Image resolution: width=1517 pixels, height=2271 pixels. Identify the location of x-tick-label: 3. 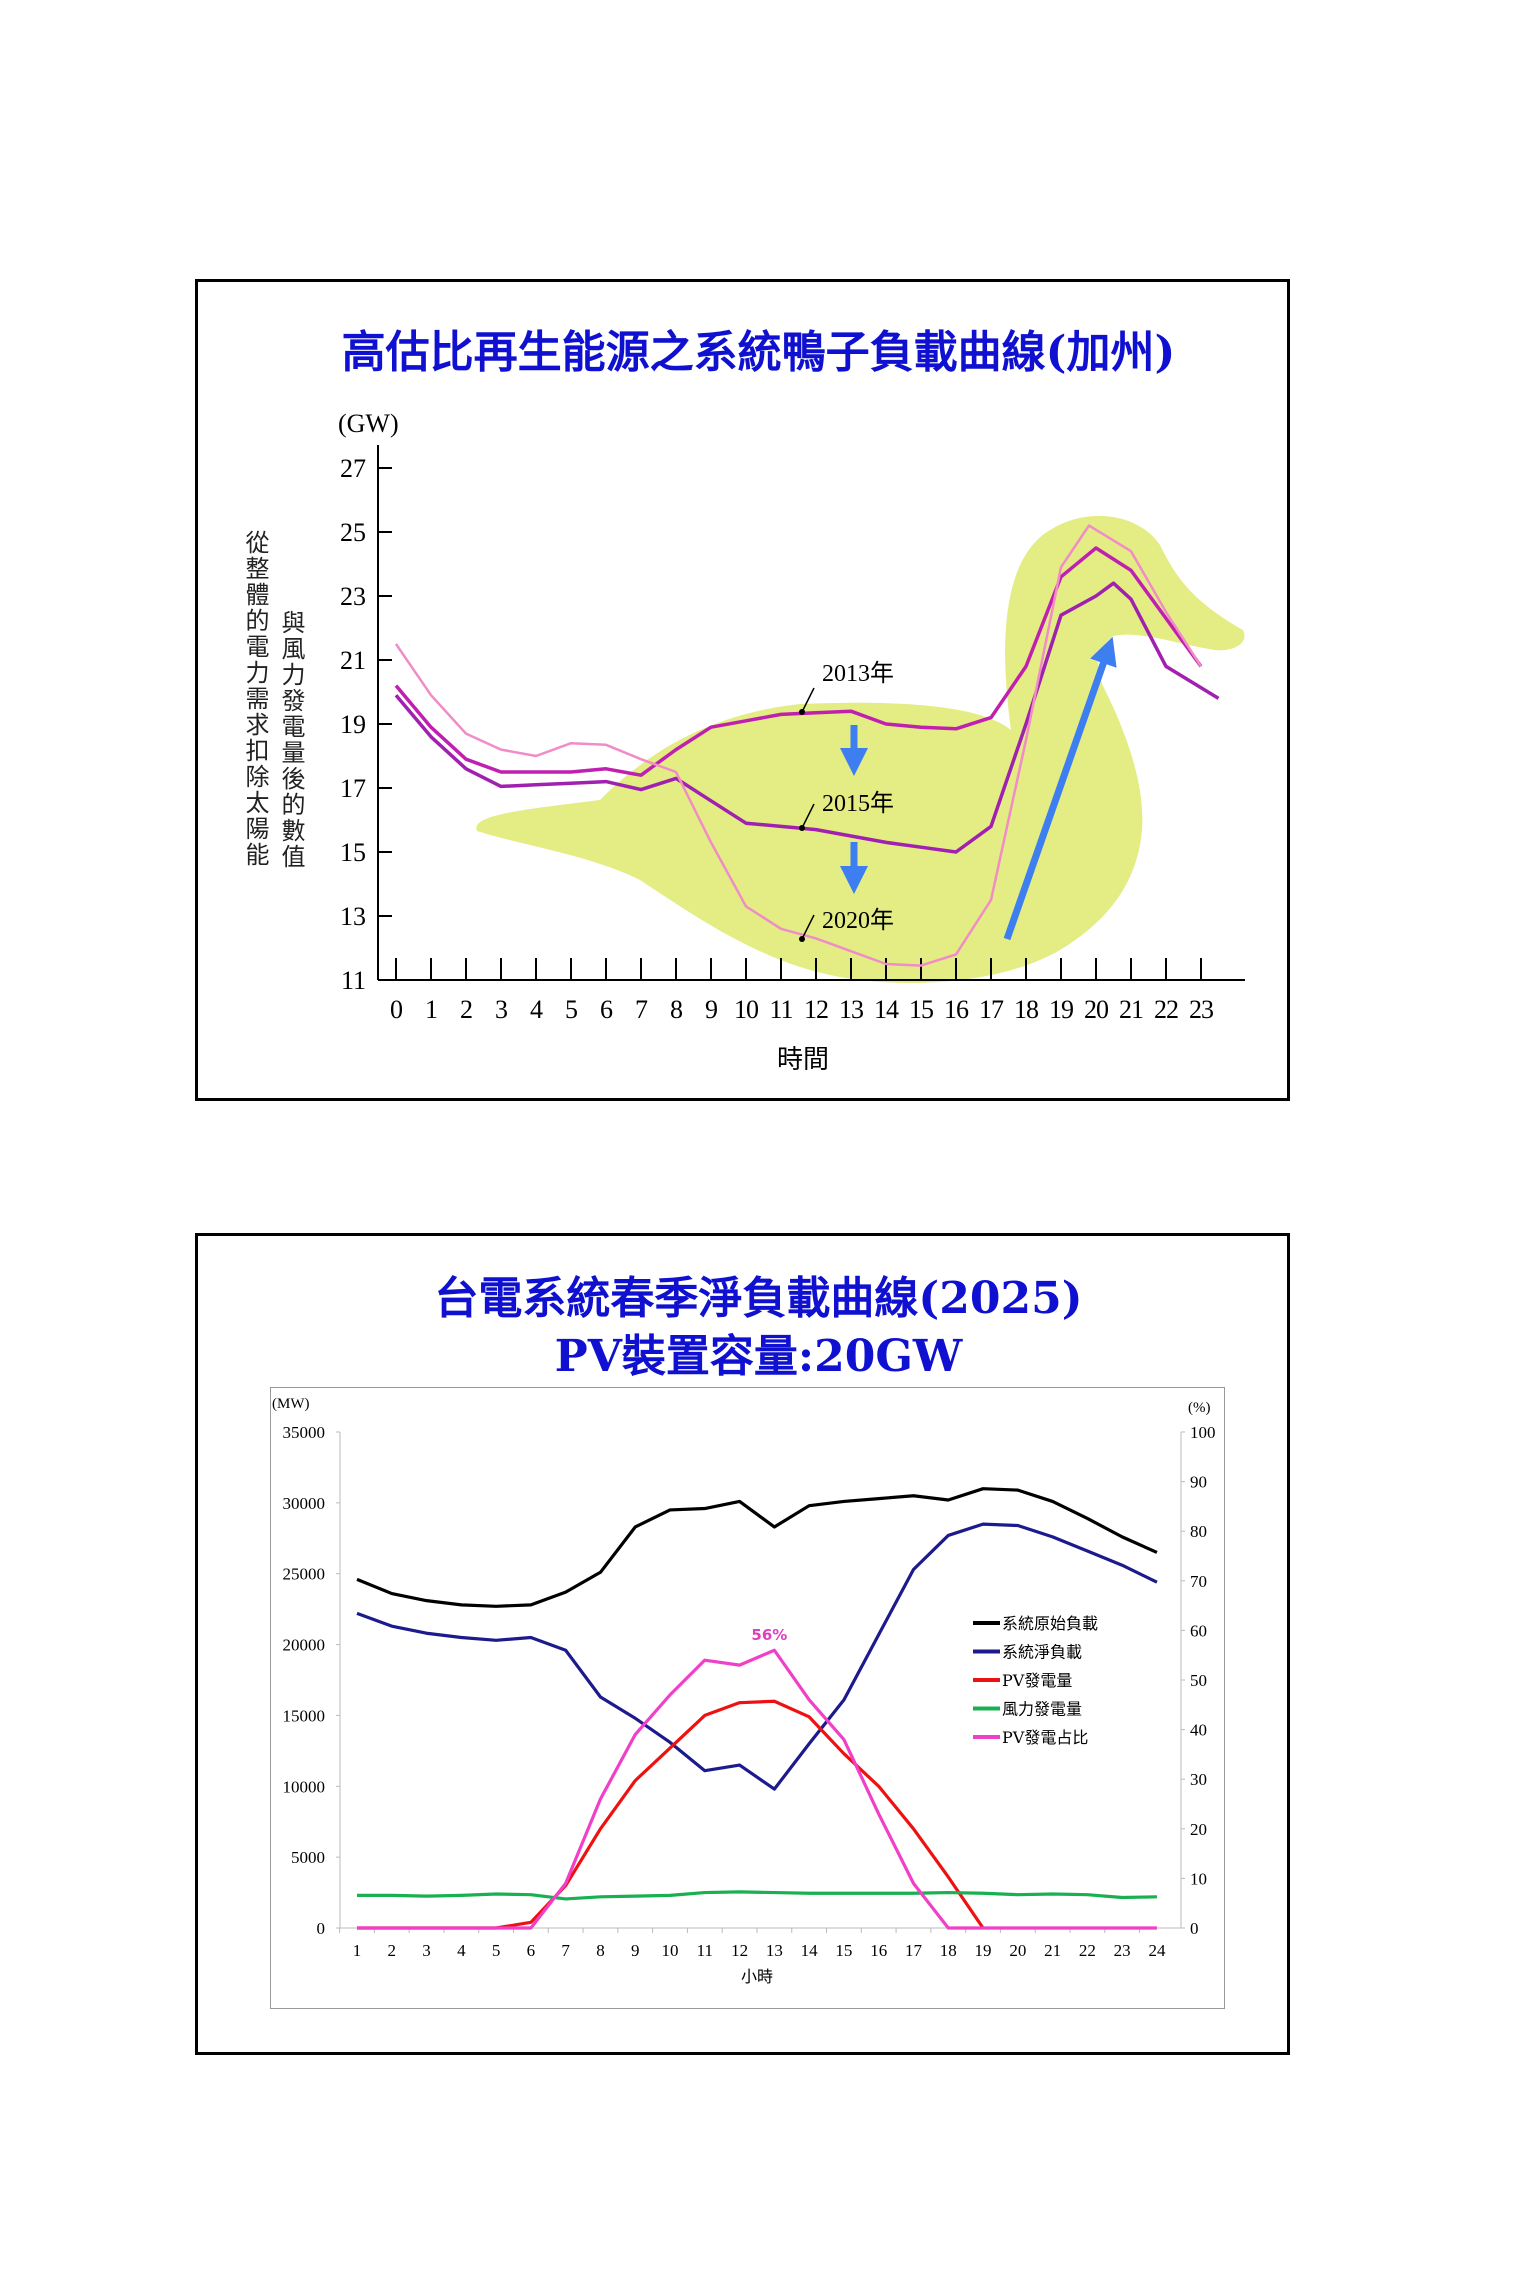
(501, 1009).